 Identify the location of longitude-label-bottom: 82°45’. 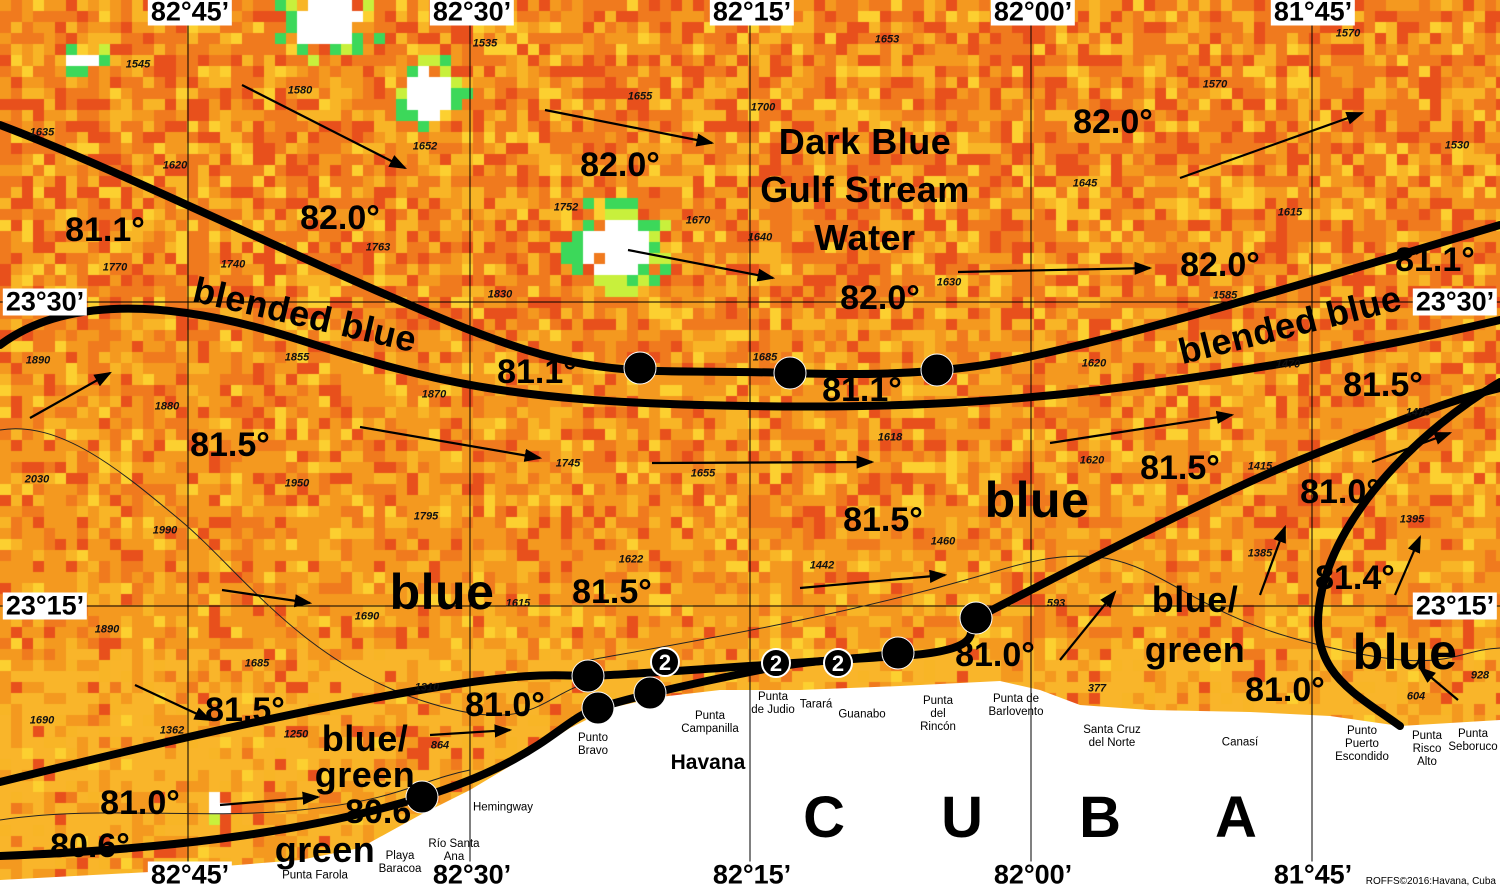
(190, 875).